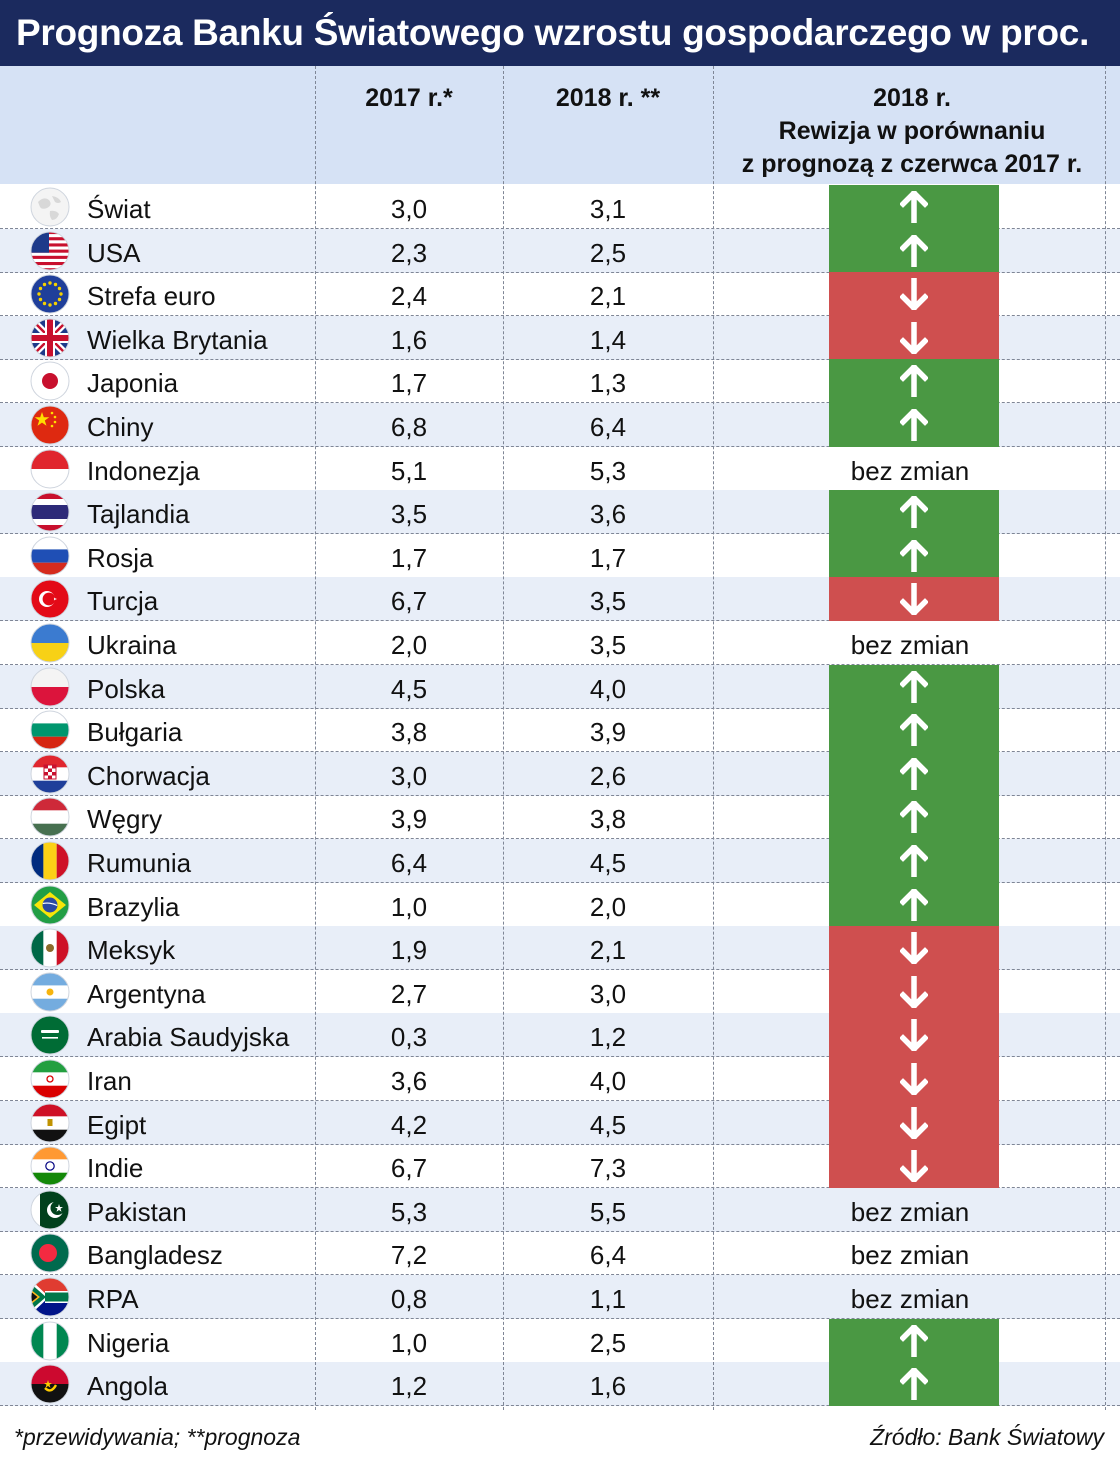 The height and width of the screenshot is (1474, 1120). What do you see at coordinates (409, 645) in the screenshot?
I see `value-2017: 2,0` at bounding box center [409, 645].